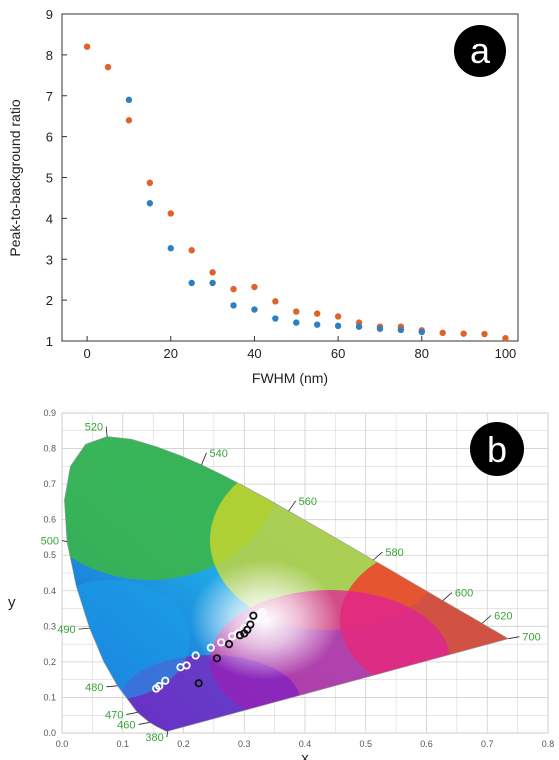  I want to click on wavelength-label: 580, so click(394, 553).